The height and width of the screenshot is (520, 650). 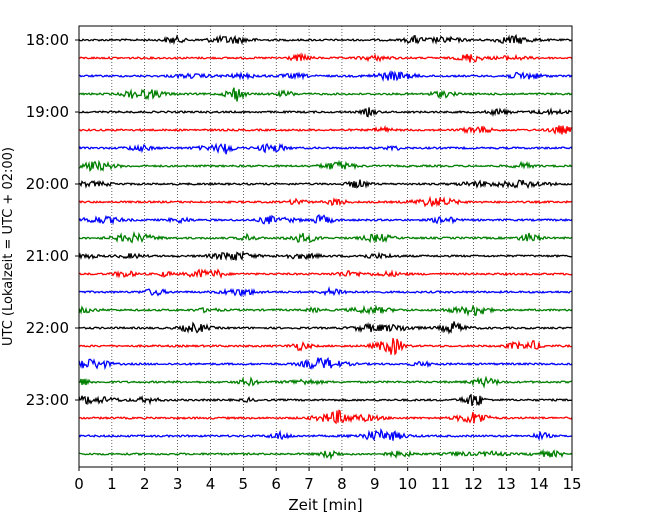 I want to click on x-tick-label: 2, so click(x=145, y=484).